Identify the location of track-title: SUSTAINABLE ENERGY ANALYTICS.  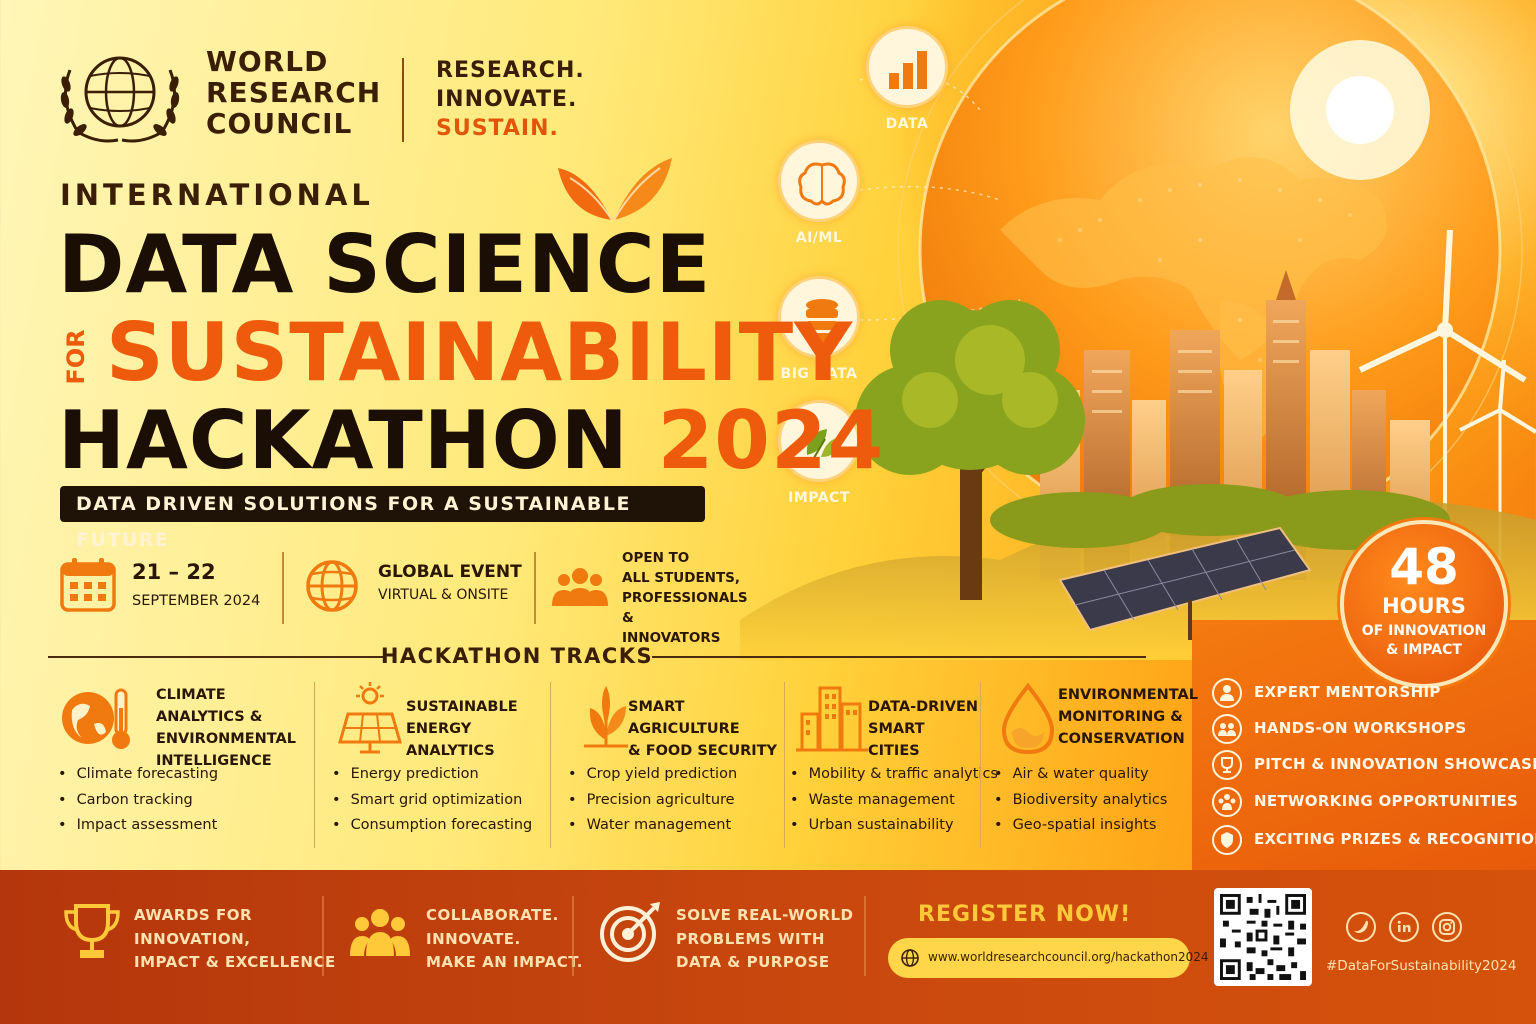
(462, 729).